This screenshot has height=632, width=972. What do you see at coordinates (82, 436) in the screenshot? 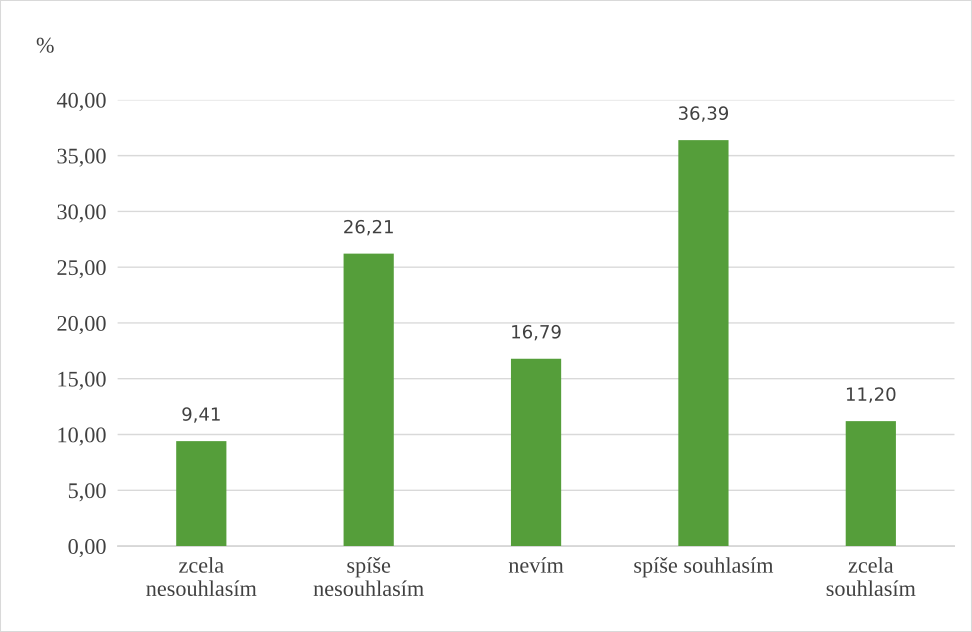
I see `y-tick-label: 10,00` at bounding box center [82, 436].